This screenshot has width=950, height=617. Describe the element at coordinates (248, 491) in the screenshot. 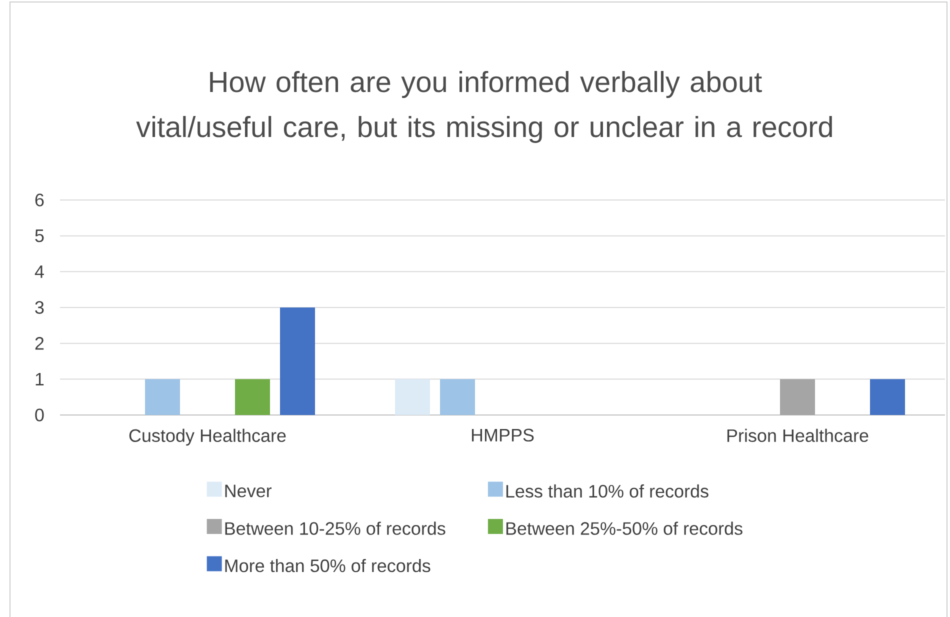

I see `legend-label: Never` at that location.